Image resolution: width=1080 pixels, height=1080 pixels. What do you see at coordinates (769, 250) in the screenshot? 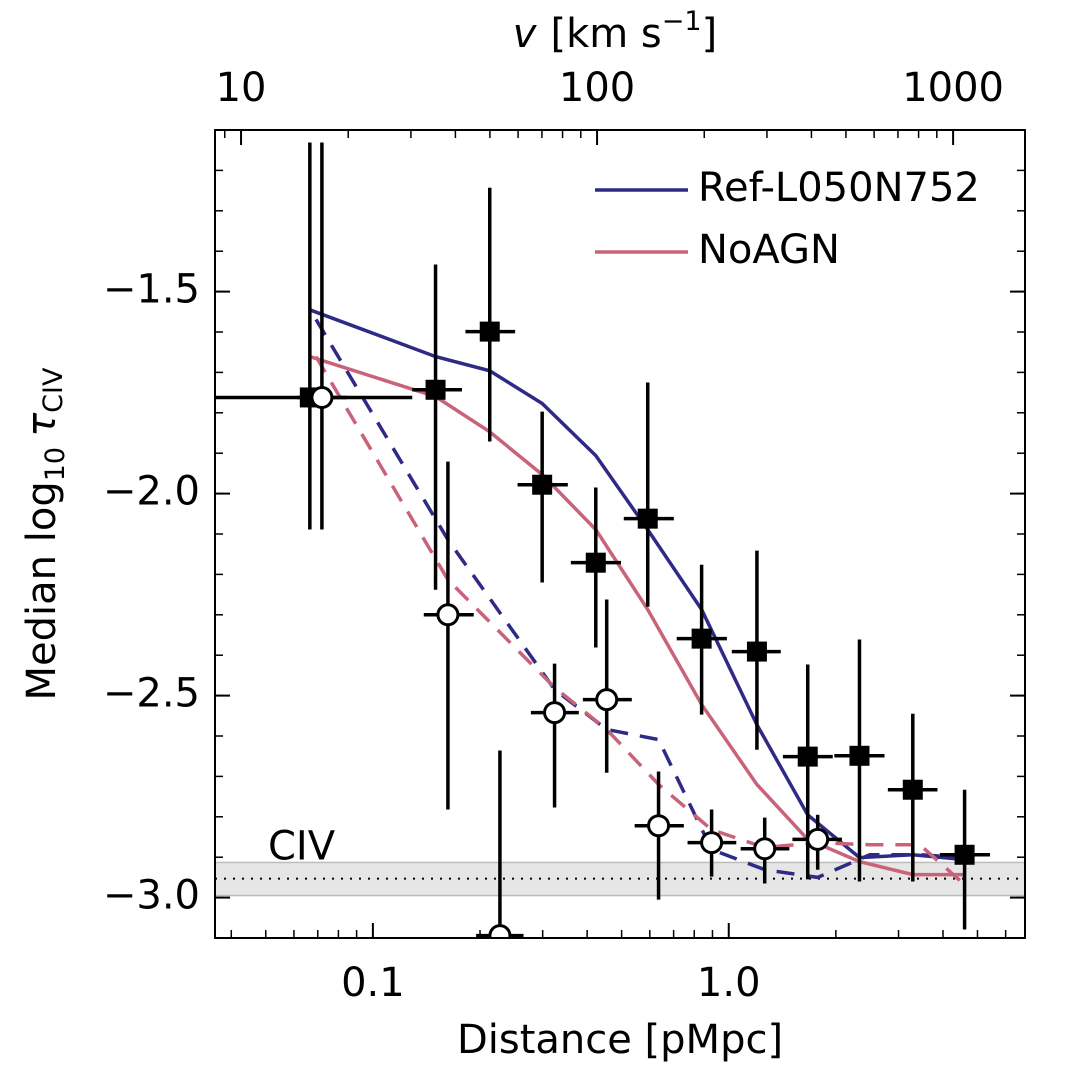
I see `legend-label: NoAGN` at bounding box center [769, 250].